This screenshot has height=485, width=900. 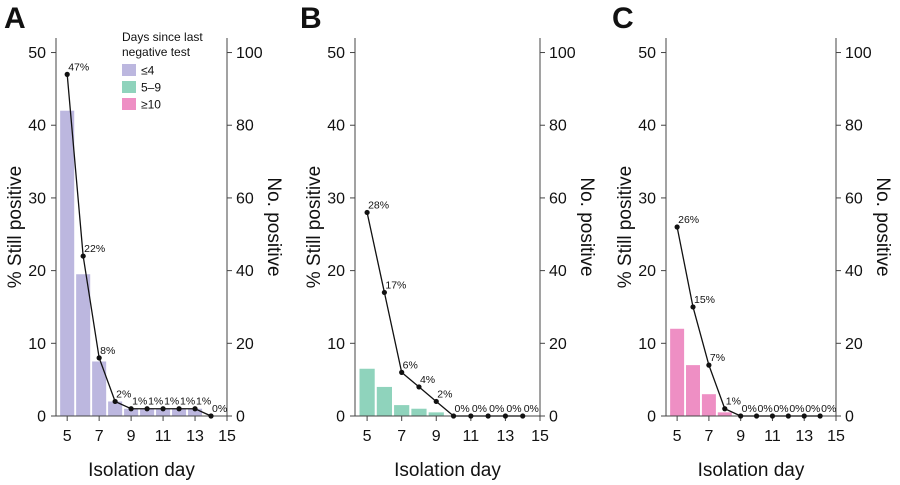 I want to click on legend-title: negative test, so click(x=156, y=52).